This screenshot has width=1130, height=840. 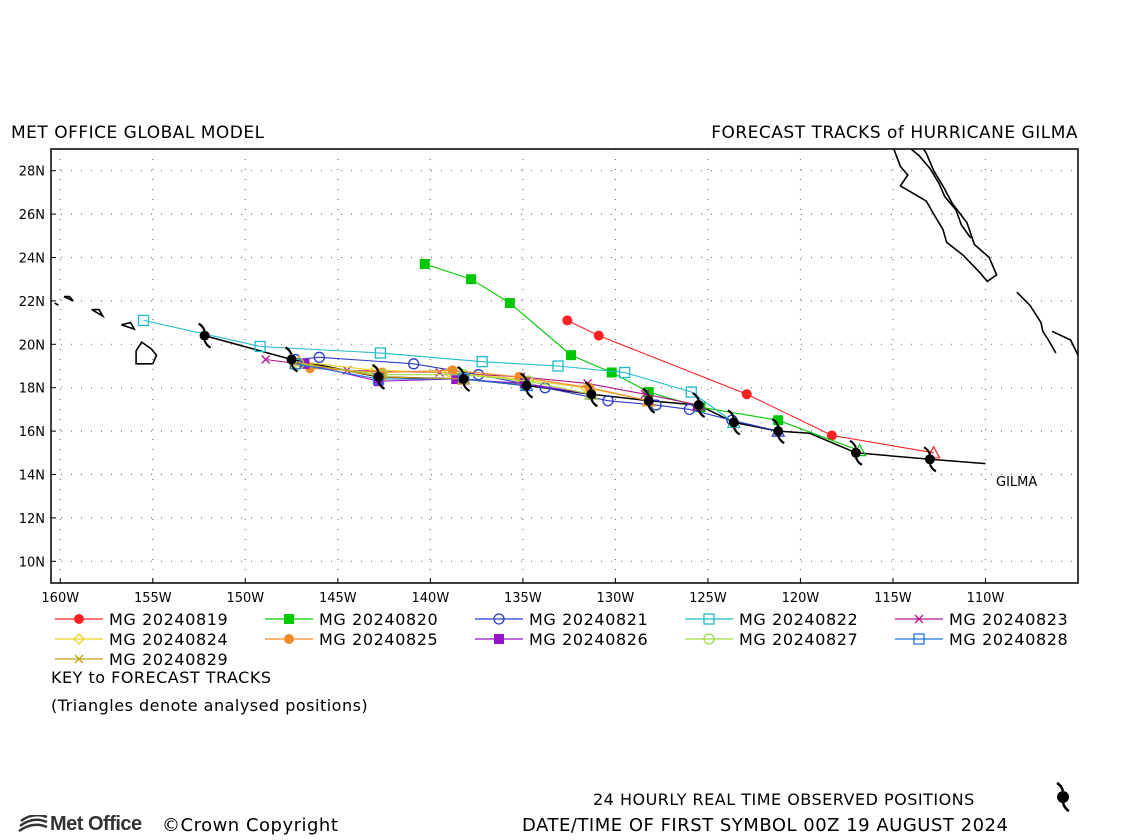 I want to click on lon-tick-label: 130W, so click(x=616, y=598).